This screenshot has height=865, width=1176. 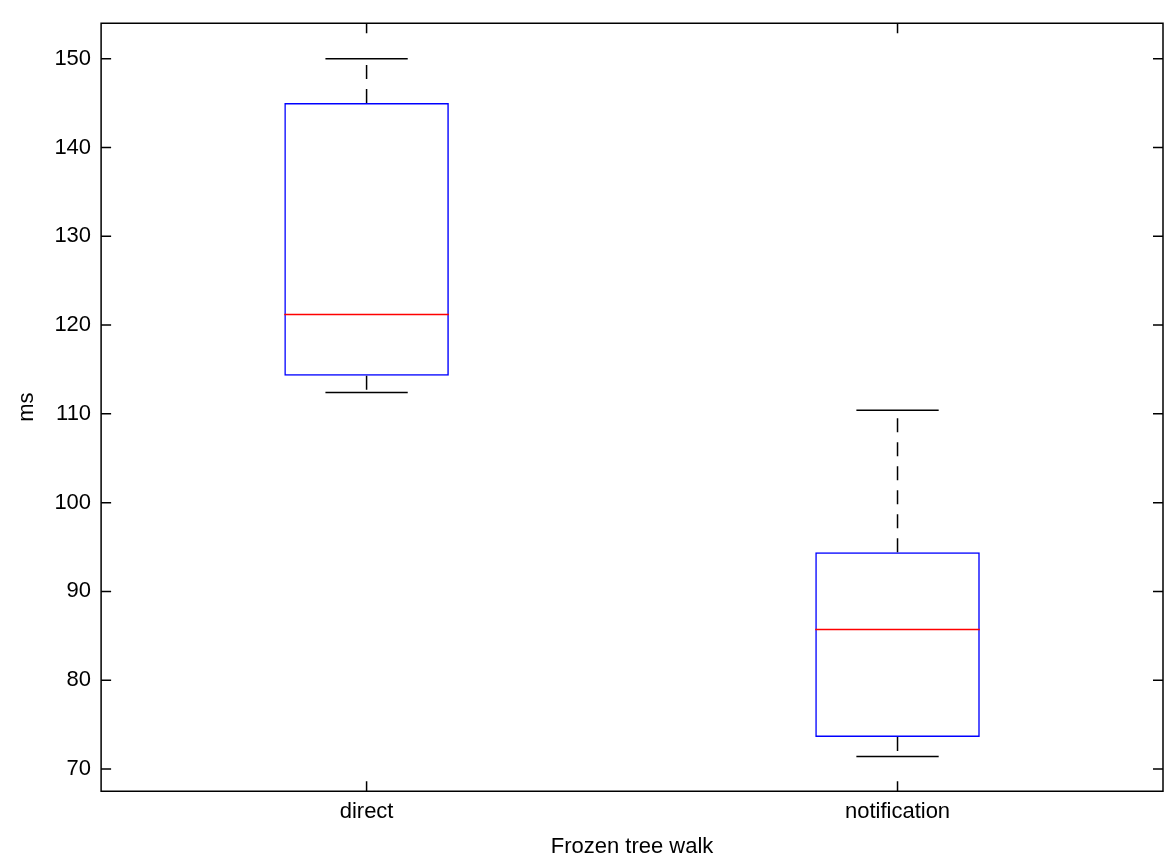 I want to click on y-tick-label: 110, so click(x=74, y=412).